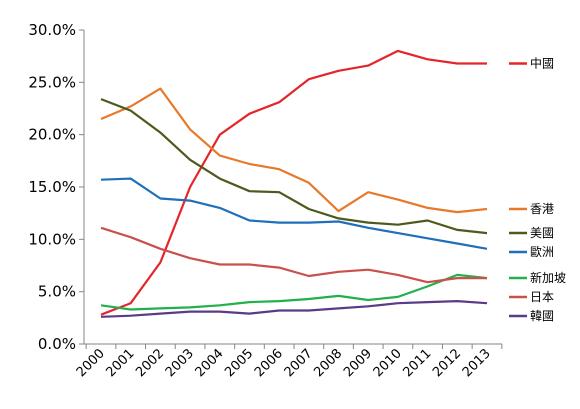 This screenshot has width=580, height=409. I want to click on x-tick-label: 2000, so click(91, 363).